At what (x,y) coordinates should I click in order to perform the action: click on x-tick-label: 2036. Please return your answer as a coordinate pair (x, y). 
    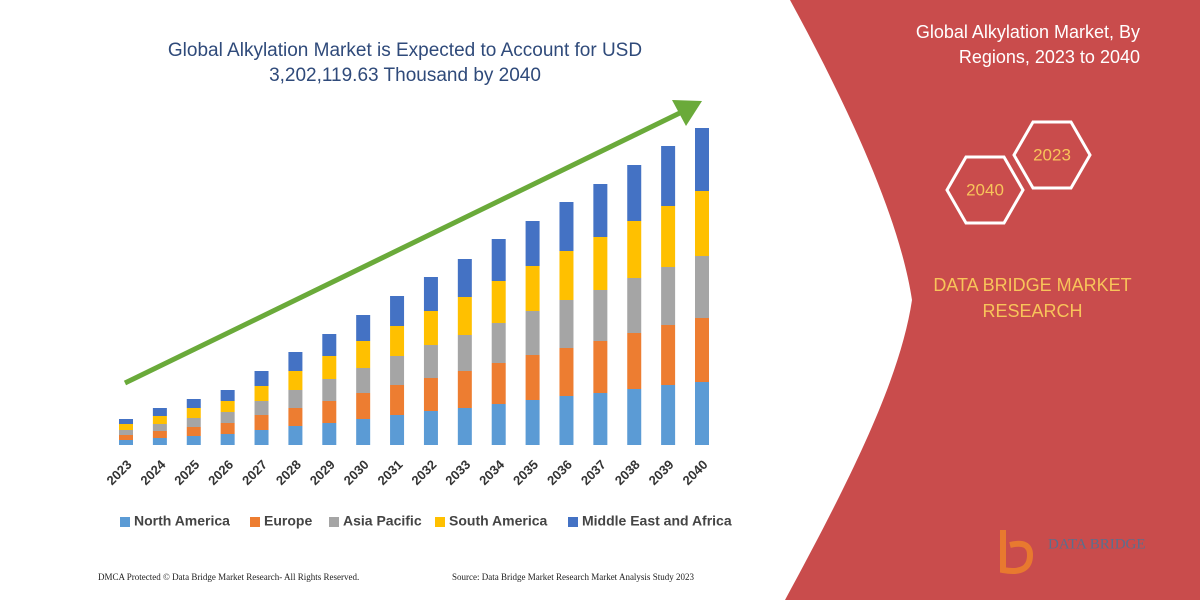
    Looking at the image, I should click on (559, 472).